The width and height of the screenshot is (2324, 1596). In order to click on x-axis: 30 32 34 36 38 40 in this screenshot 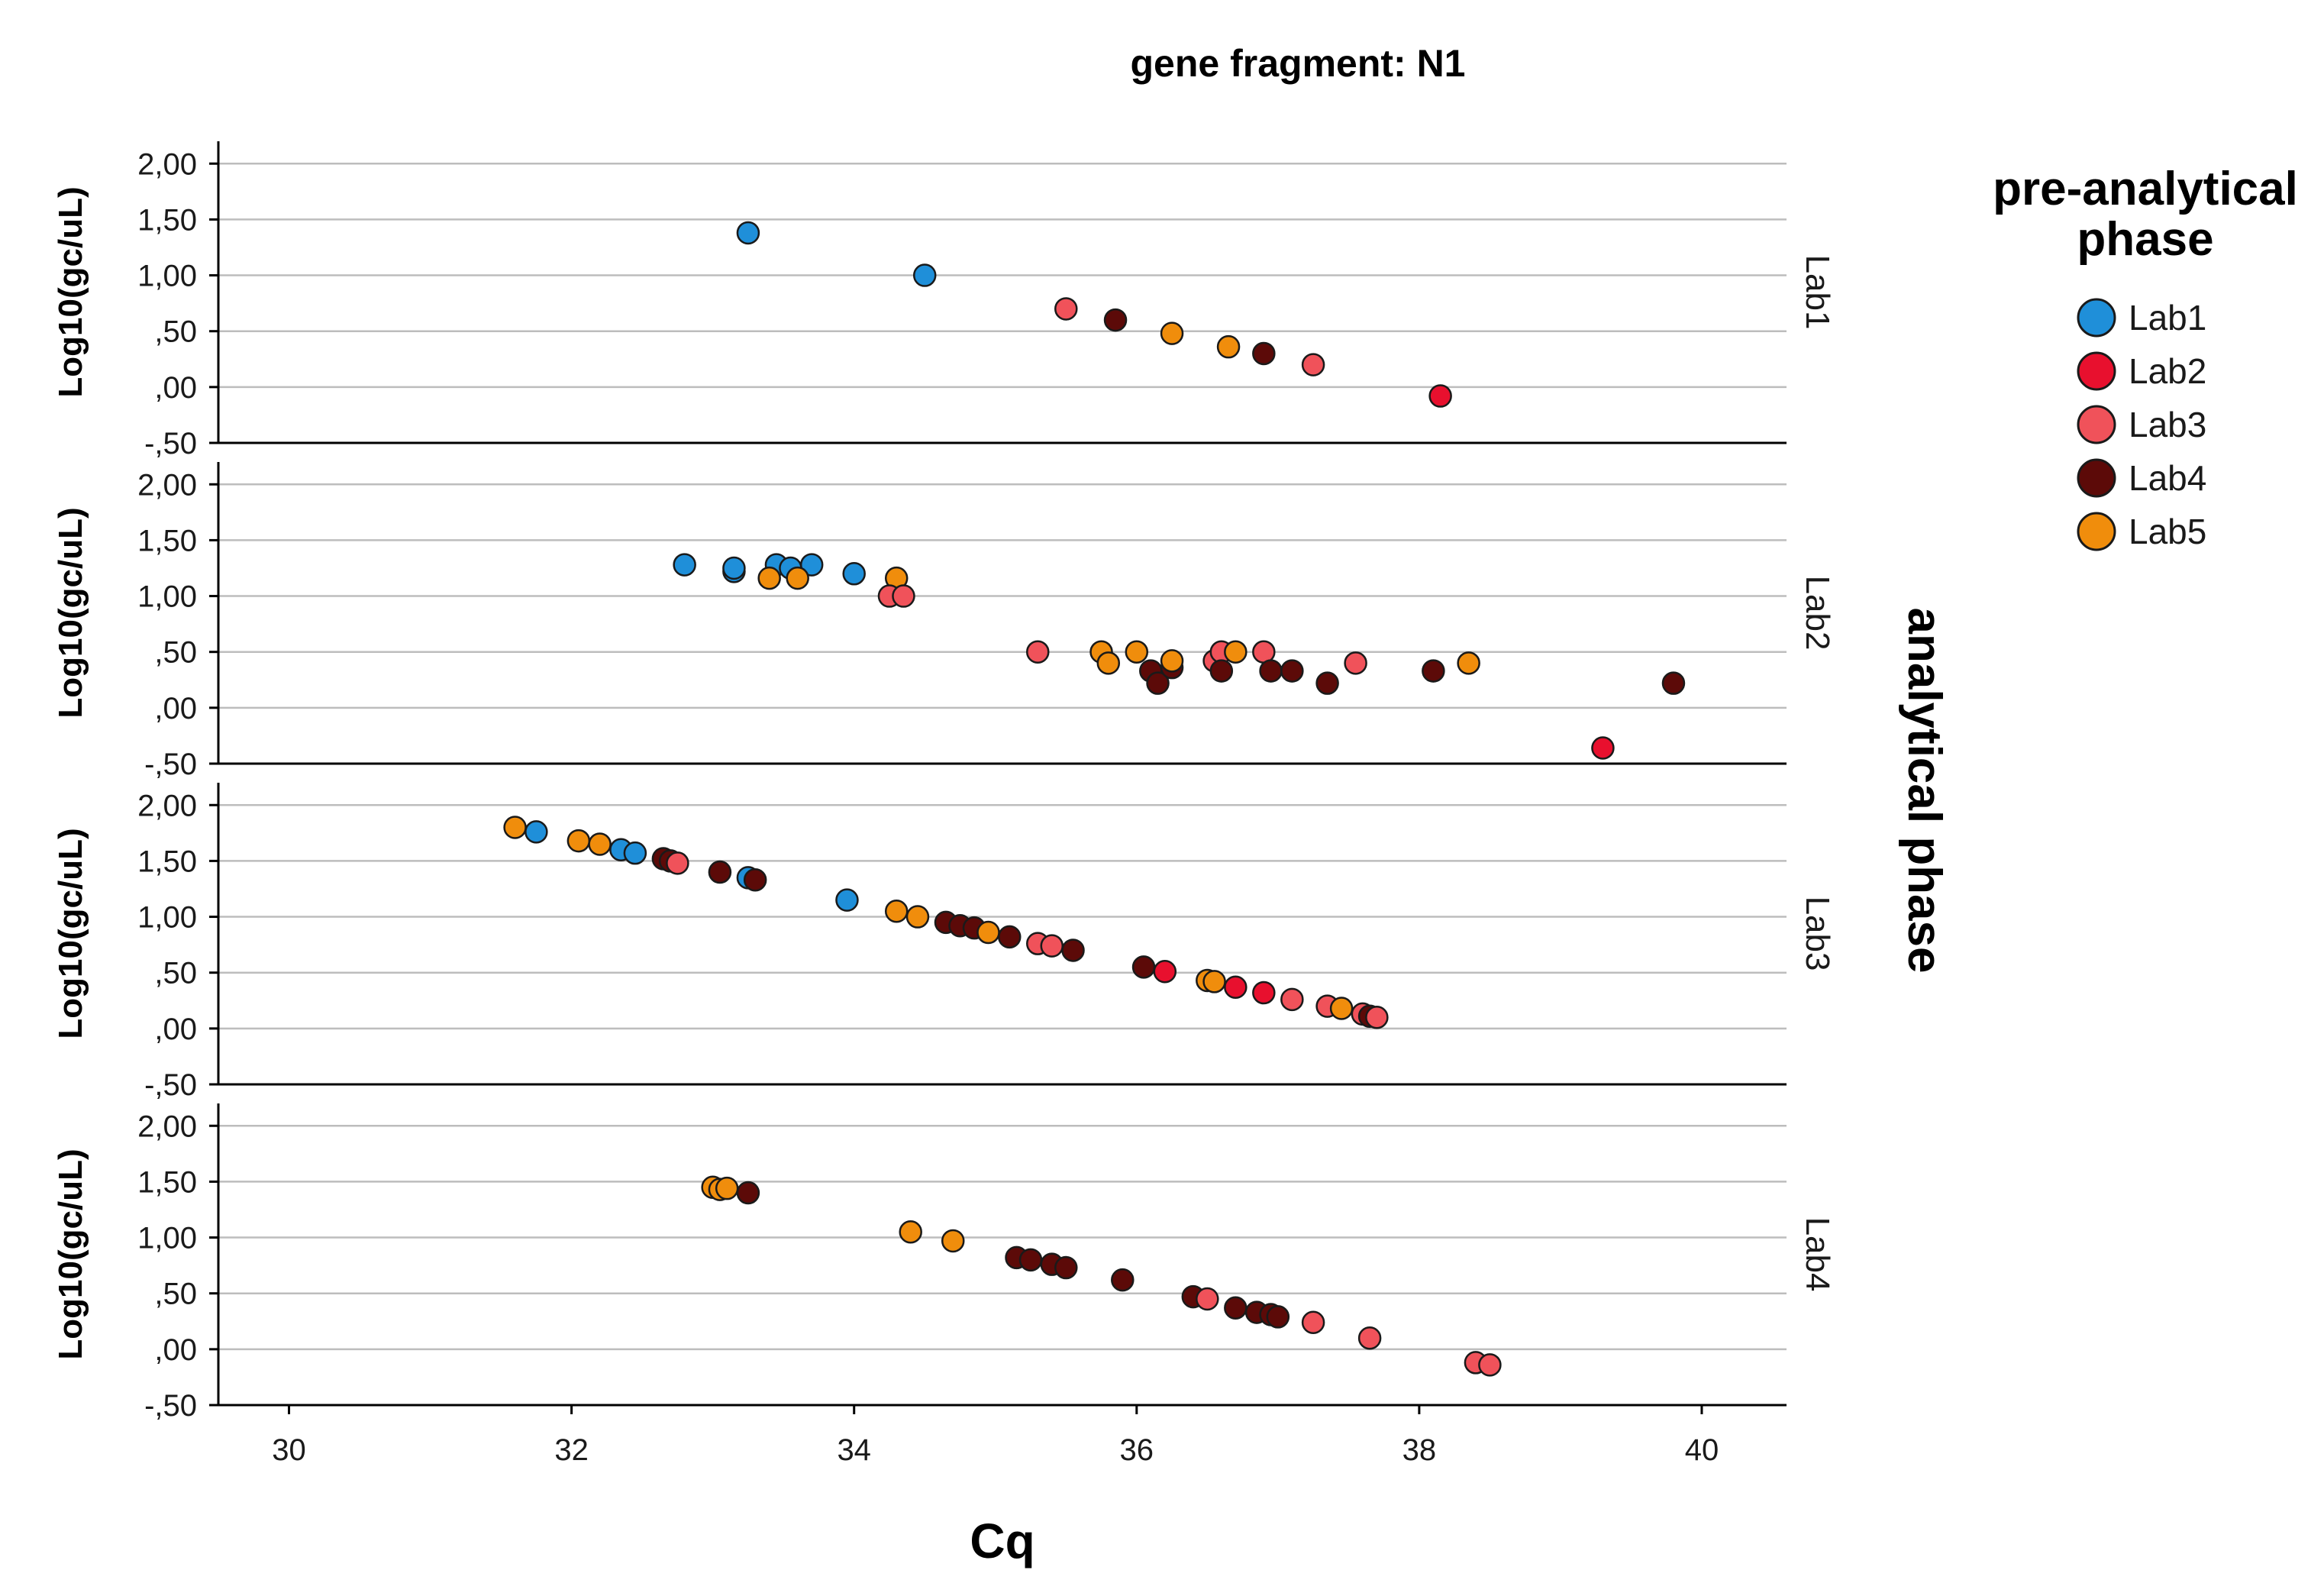, I will do `click(995, 1436)`.